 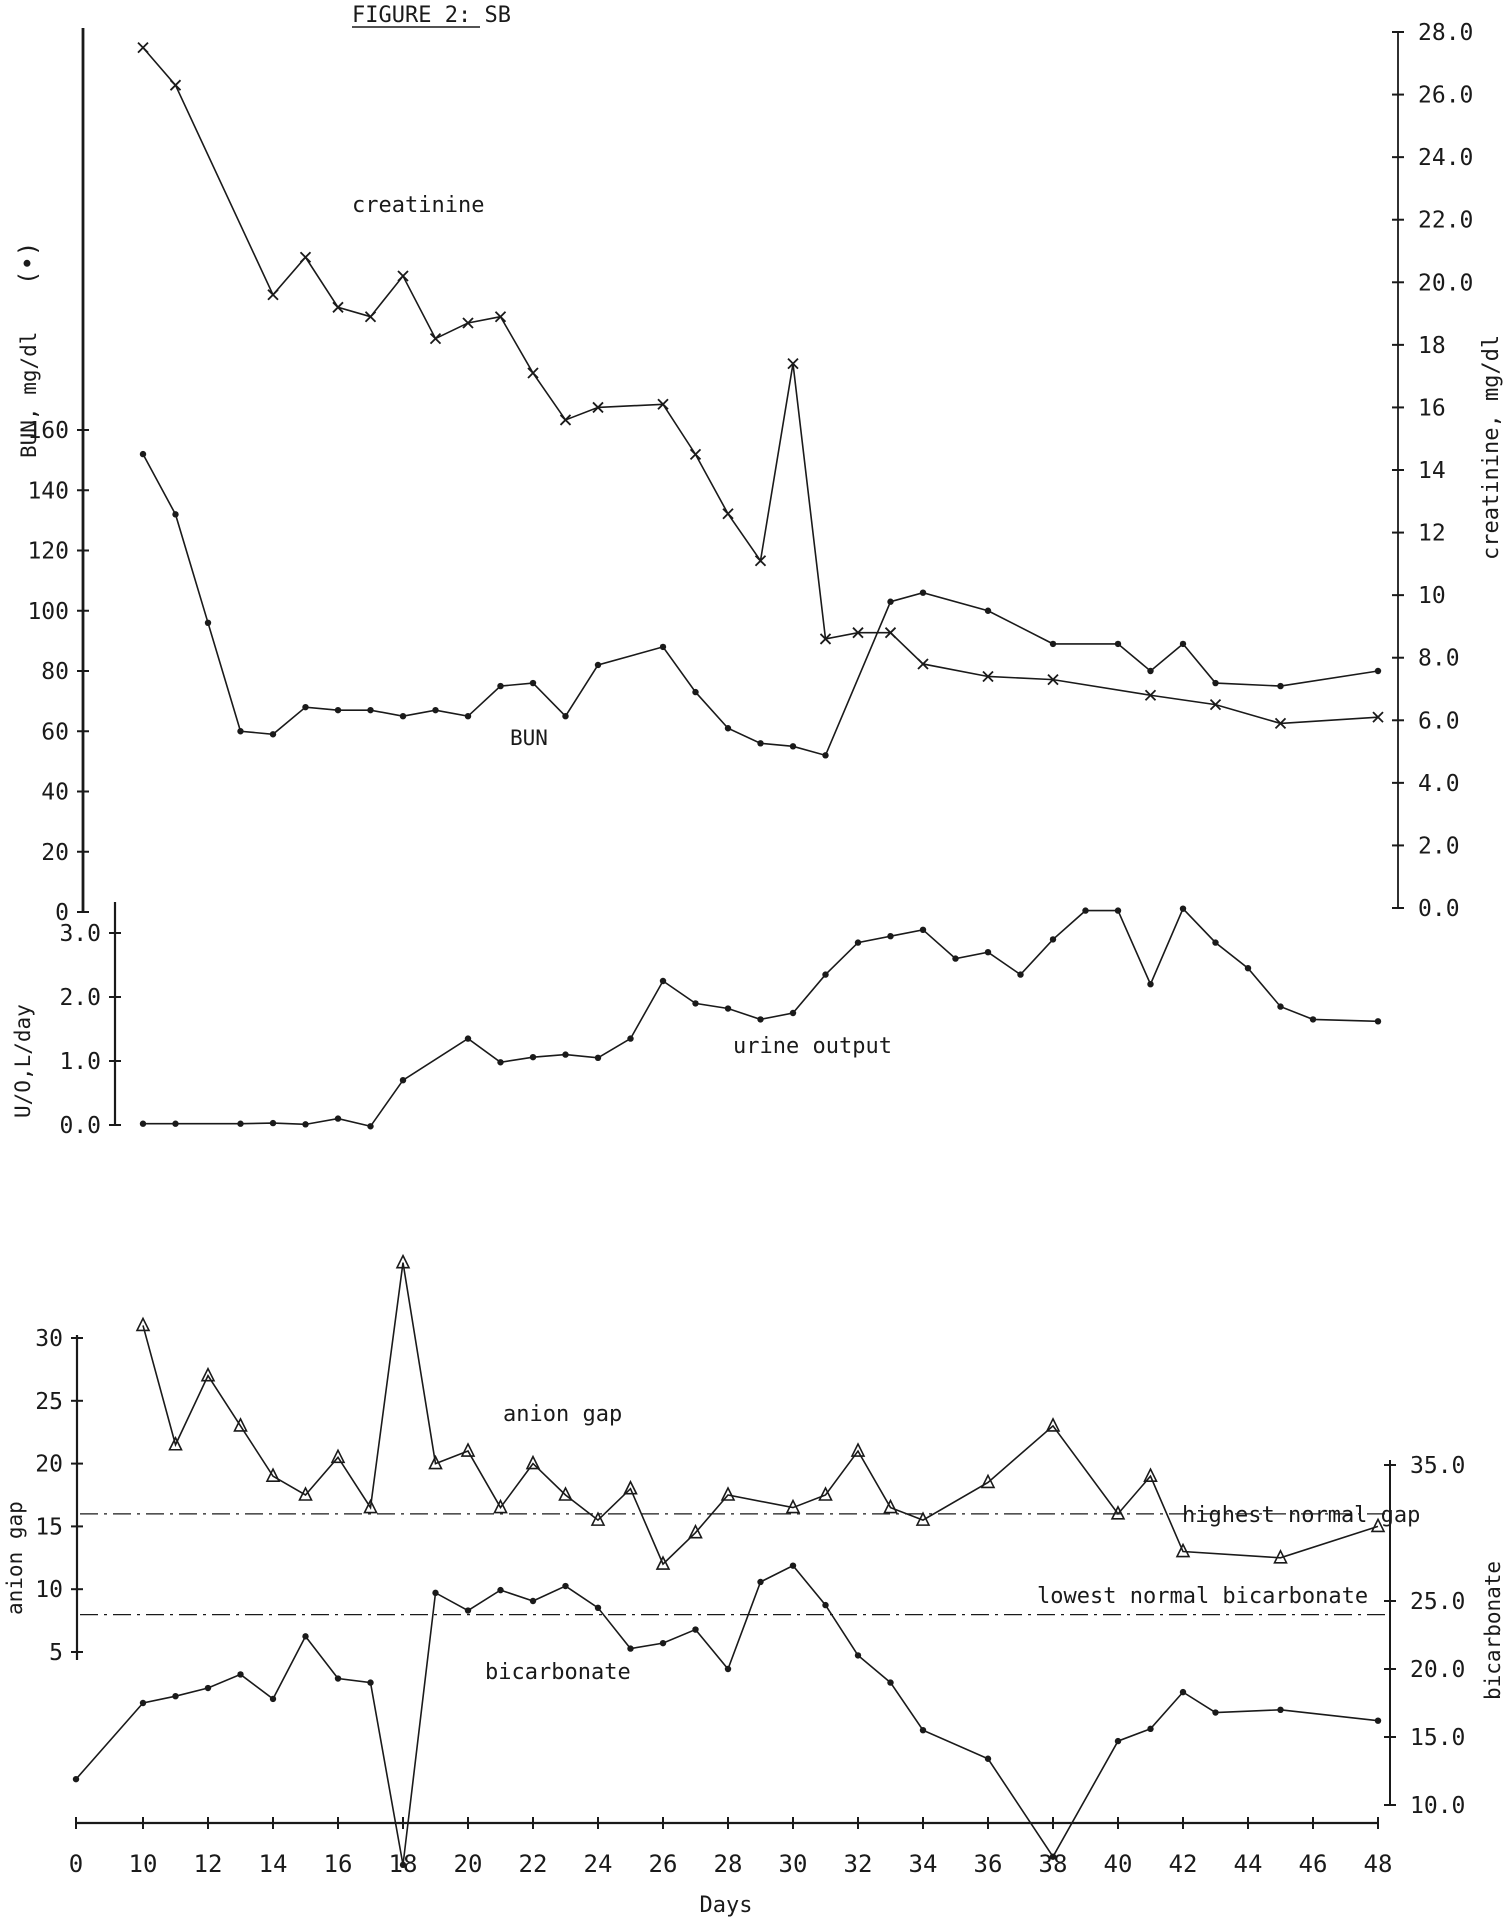 What do you see at coordinates (59, 1496) in the screenshot?
I see `anion-gap-axis-ticks: 5 10 15 20 25 30` at bounding box center [59, 1496].